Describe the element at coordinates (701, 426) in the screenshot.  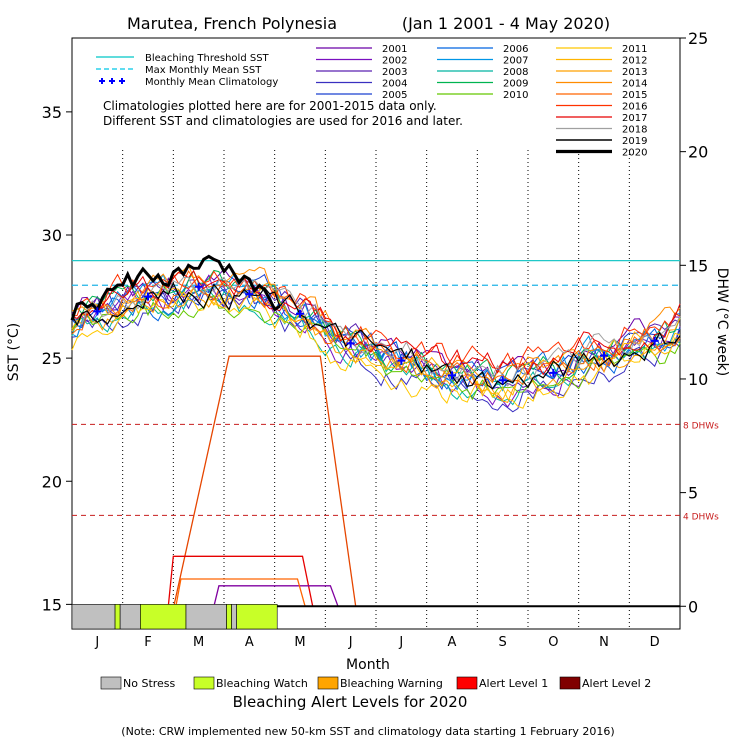
I see `dhw-8-label: 8 DHWs` at that location.